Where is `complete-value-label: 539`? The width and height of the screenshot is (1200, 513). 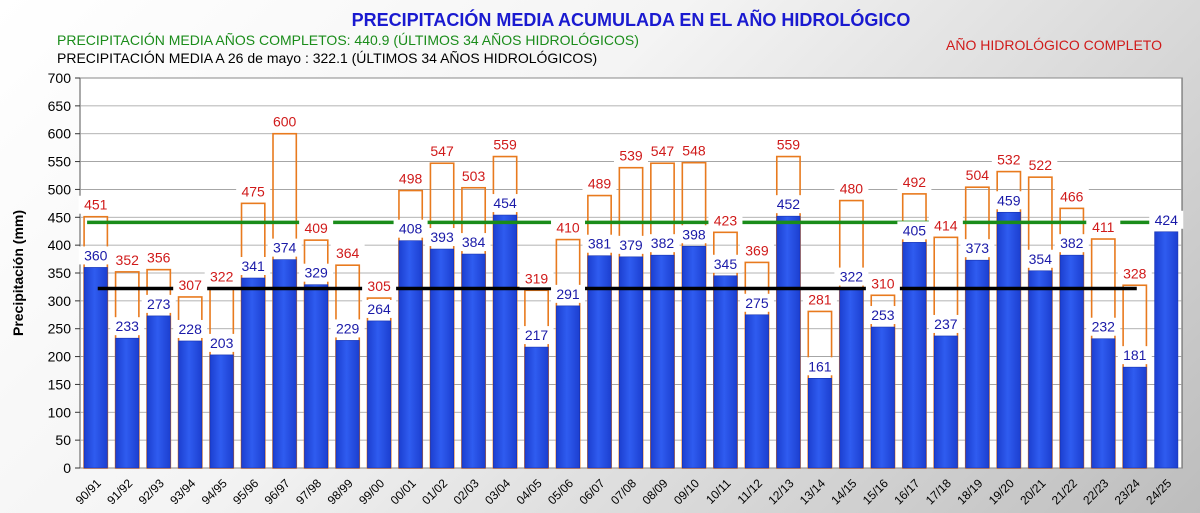 complete-value-label: 539 is located at coordinates (631, 156).